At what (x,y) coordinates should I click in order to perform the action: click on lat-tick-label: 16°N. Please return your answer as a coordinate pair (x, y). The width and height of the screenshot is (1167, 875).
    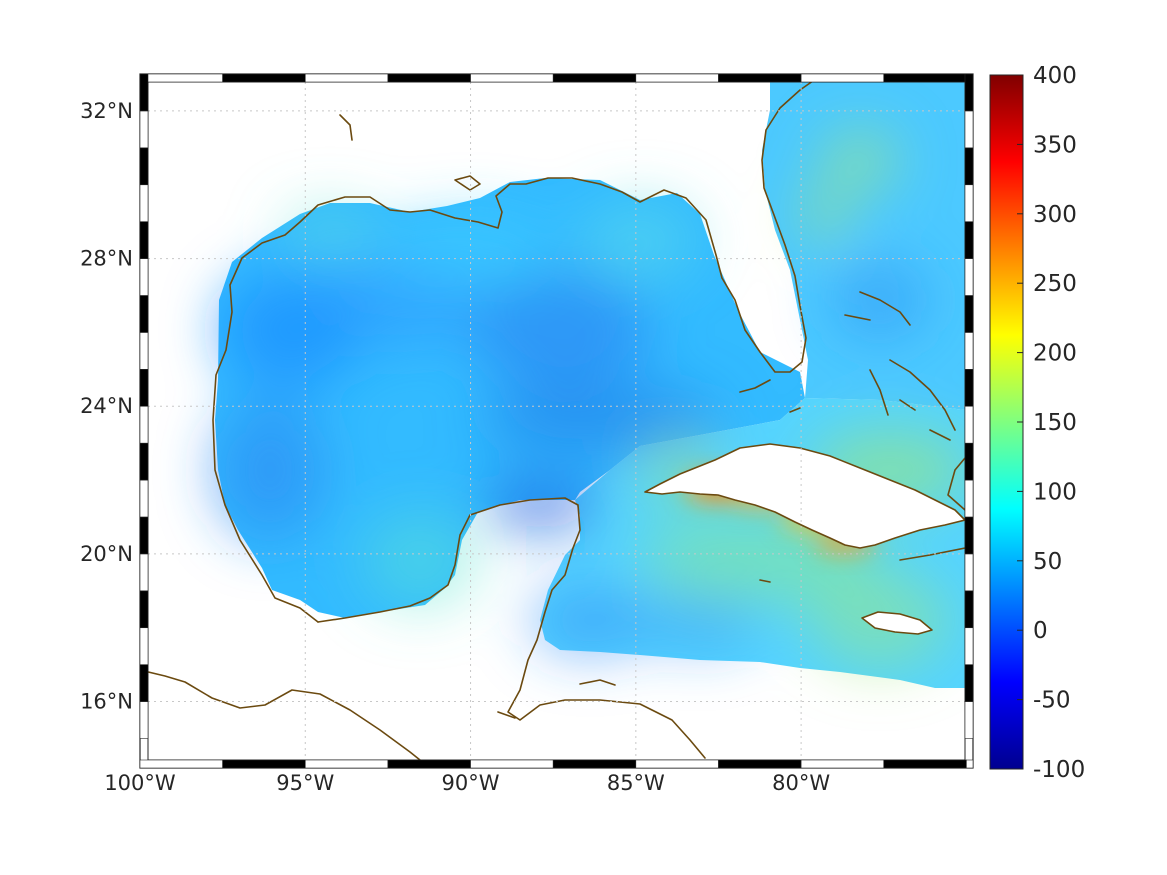
    Looking at the image, I should click on (106, 702).